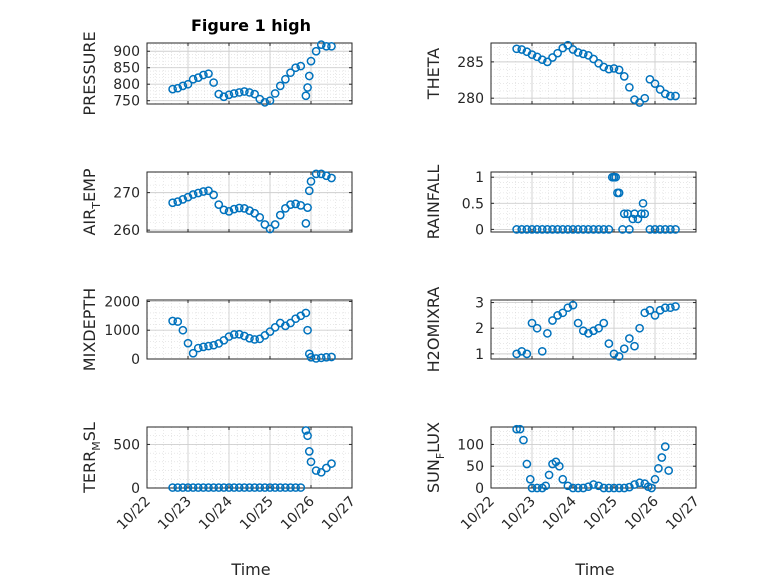  I want to click on x-tick-label: 10/25, so click(601, 514).